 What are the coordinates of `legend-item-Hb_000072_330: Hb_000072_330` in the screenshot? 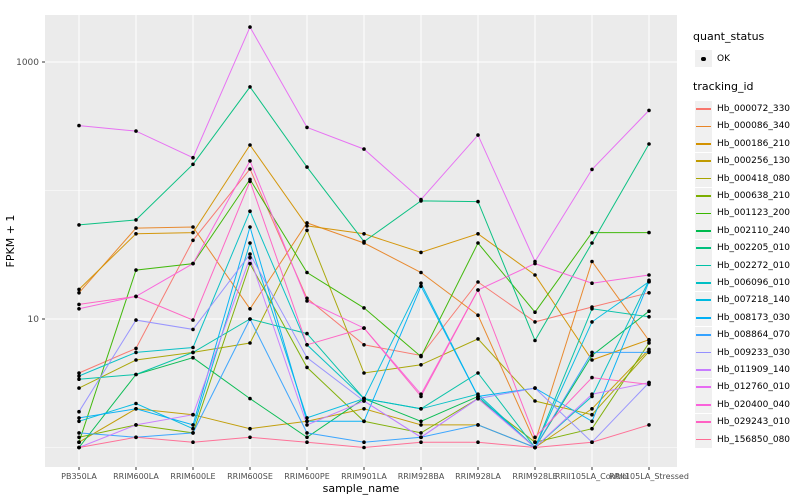 It's located at (741, 109).